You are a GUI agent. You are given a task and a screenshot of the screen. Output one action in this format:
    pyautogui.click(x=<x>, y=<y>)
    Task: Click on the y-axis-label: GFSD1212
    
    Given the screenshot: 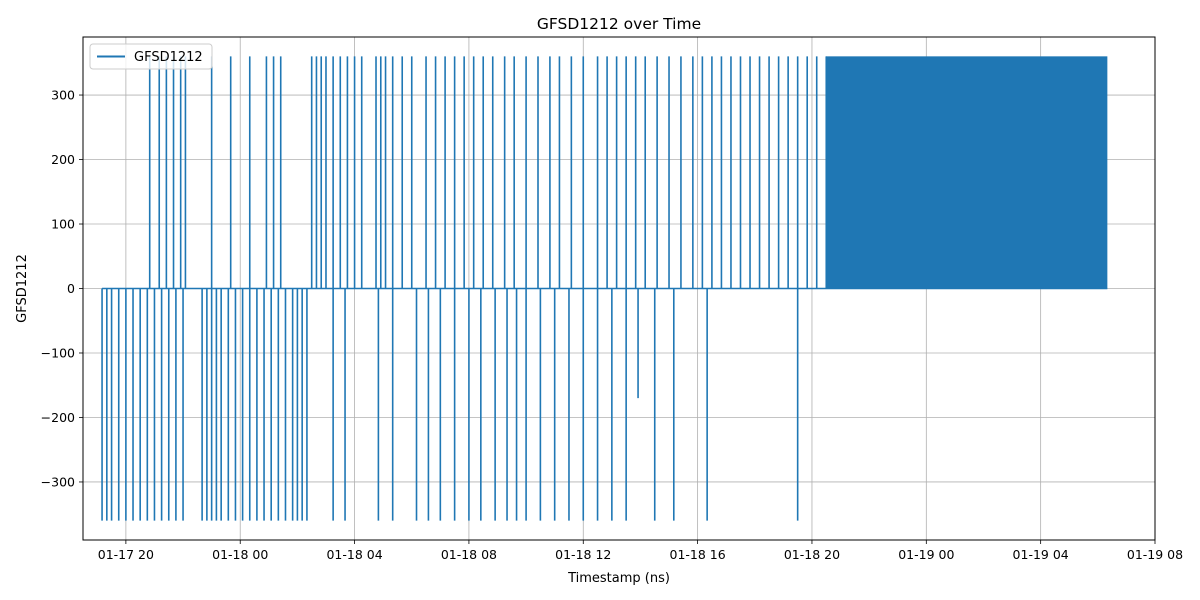 What is the action you would take?
    pyautogui.click(x=22, y=288)
    